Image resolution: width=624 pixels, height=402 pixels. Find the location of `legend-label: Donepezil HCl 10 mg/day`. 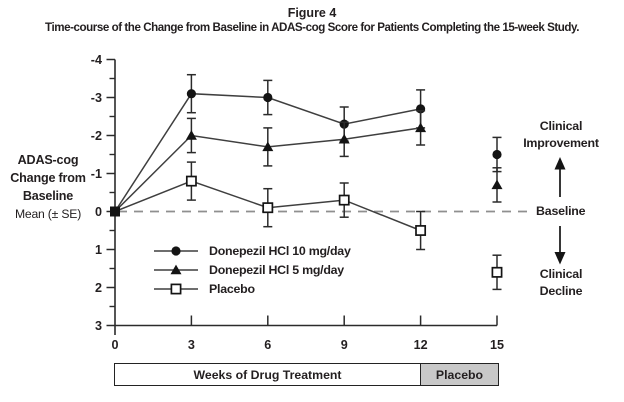

legend-label: Donepezil HCl 10 mg/day is located at coordinates (280, 250).